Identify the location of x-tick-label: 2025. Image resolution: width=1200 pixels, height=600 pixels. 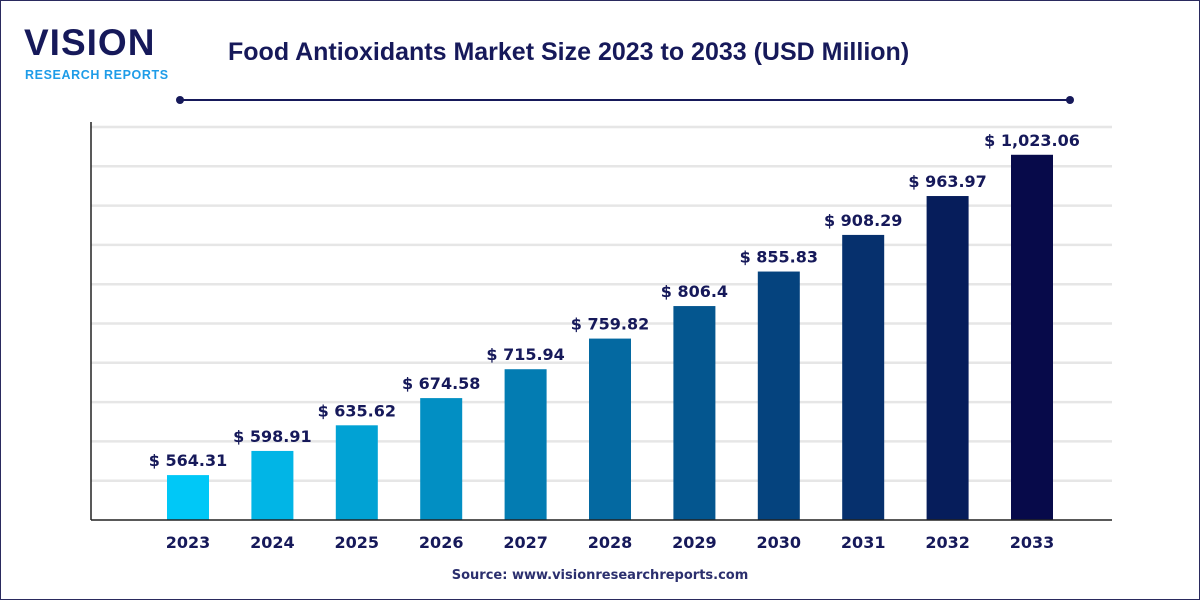
(357, 542).